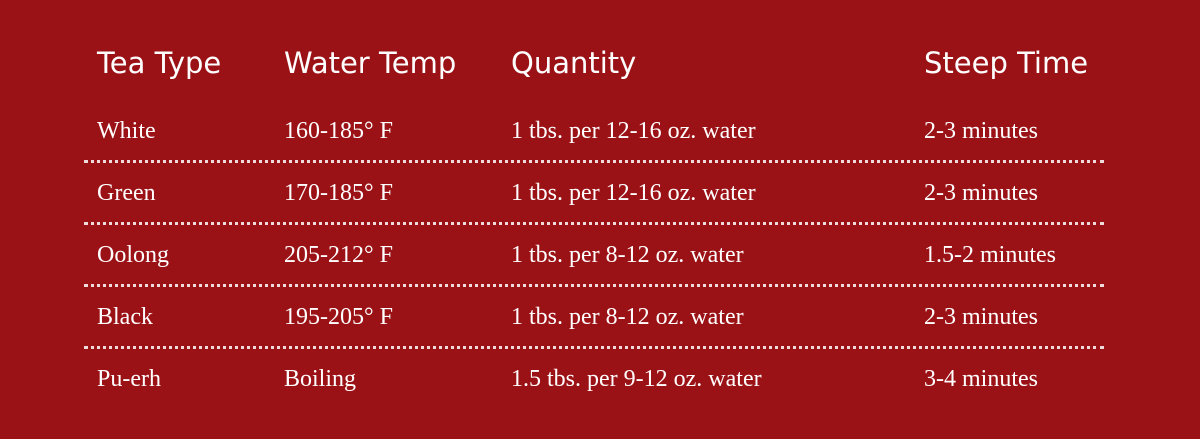  I want to click on header-cell: Steep Time, so click(1006, 63).